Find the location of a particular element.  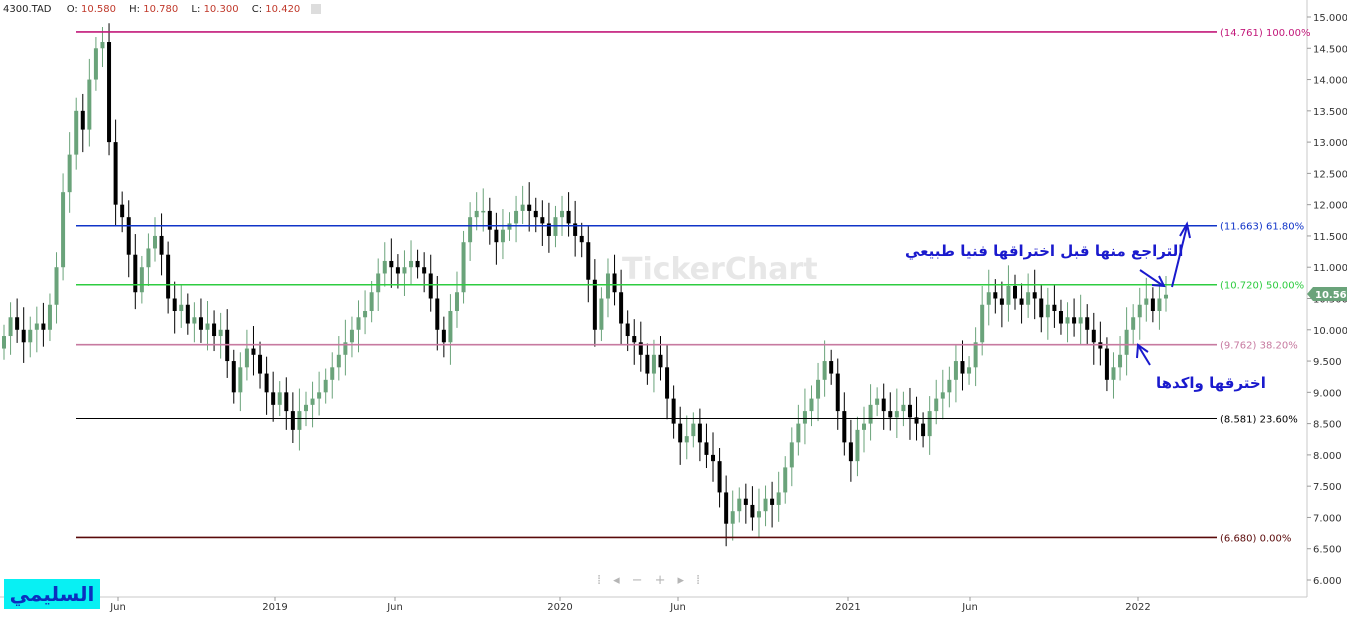

first-page-icon: ⁞ is located at coordinates (605, 580).